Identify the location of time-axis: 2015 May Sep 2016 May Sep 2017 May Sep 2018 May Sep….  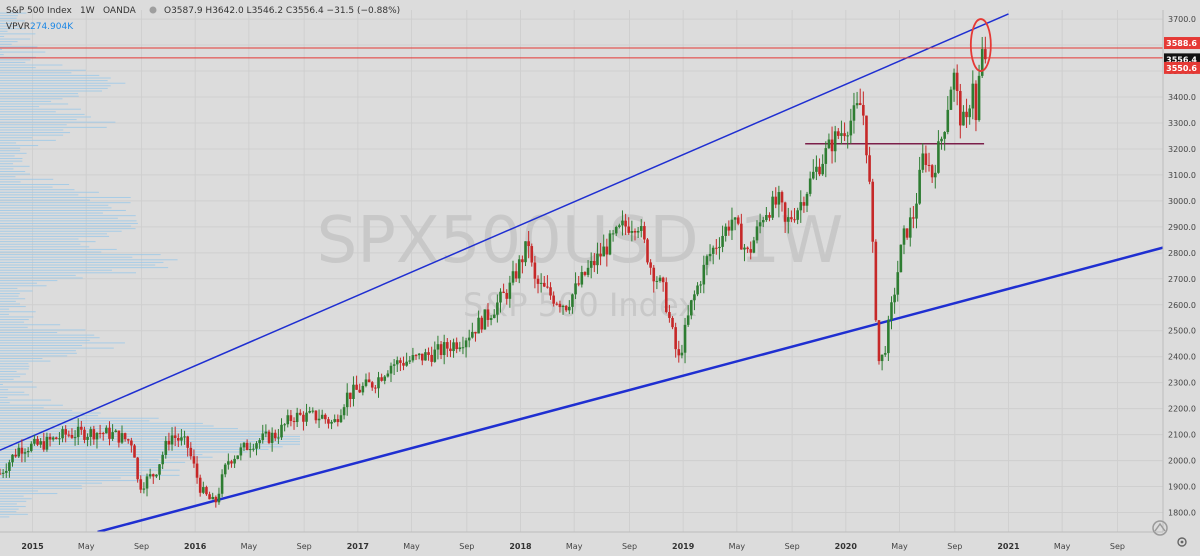
(573, 546).